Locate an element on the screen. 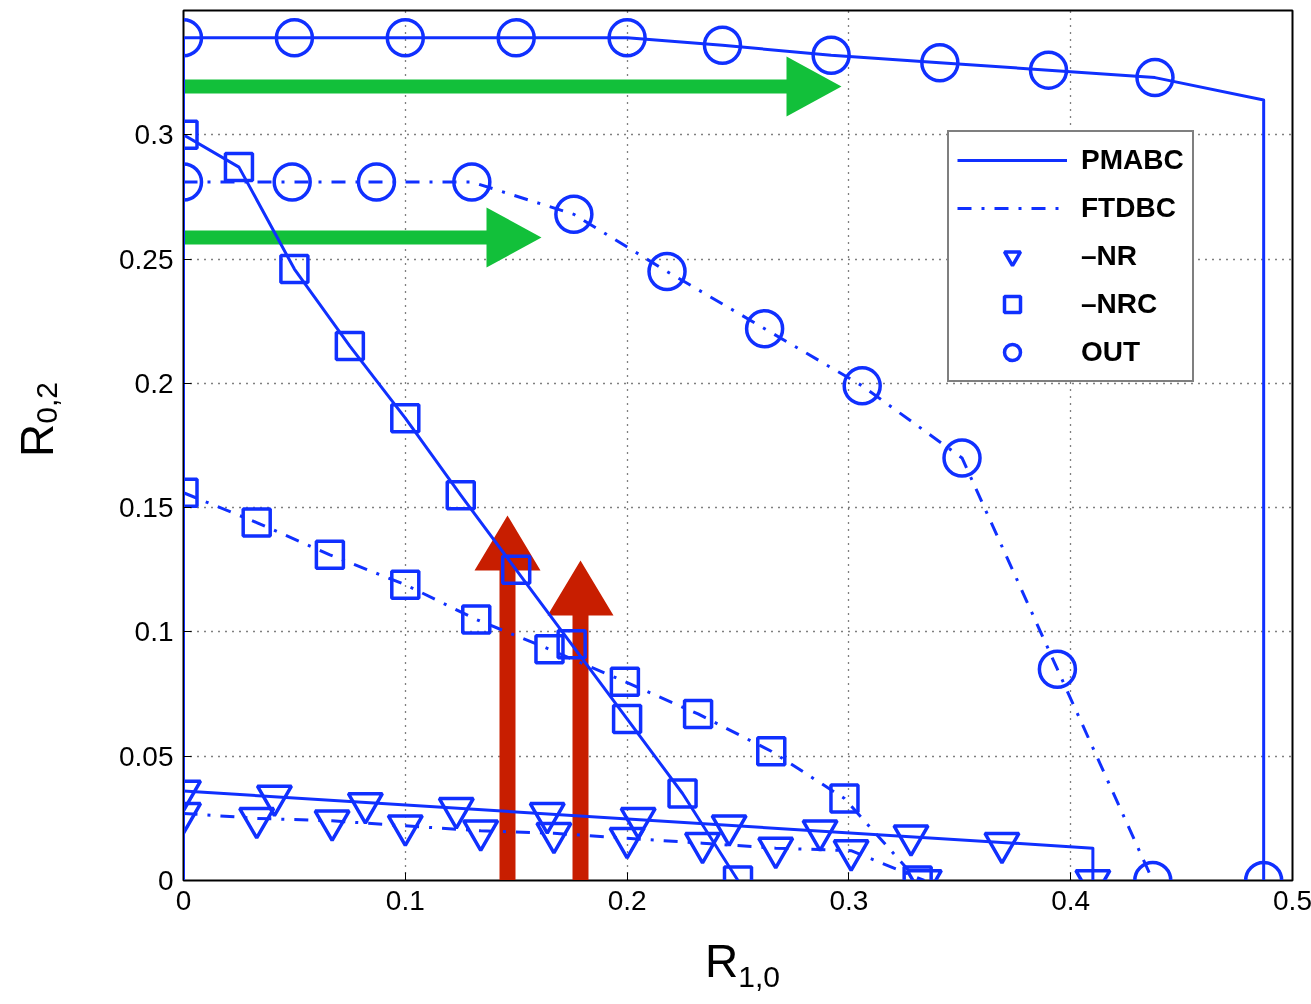 The image size is (1311, 1004). x-tick-label: 0.4 is located at coordinates (1071, 900).